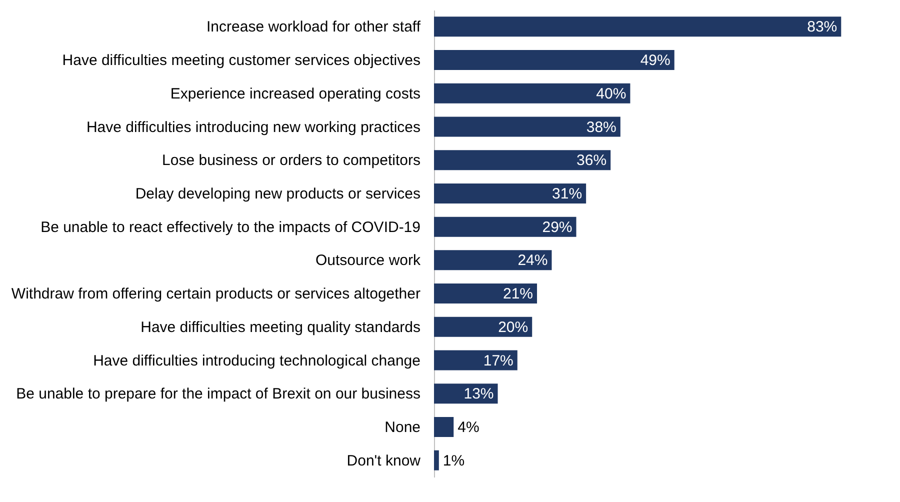  Describe the element at coordinates (402, 427) in the screenshot. I see `y-tick-label: None` at that location.